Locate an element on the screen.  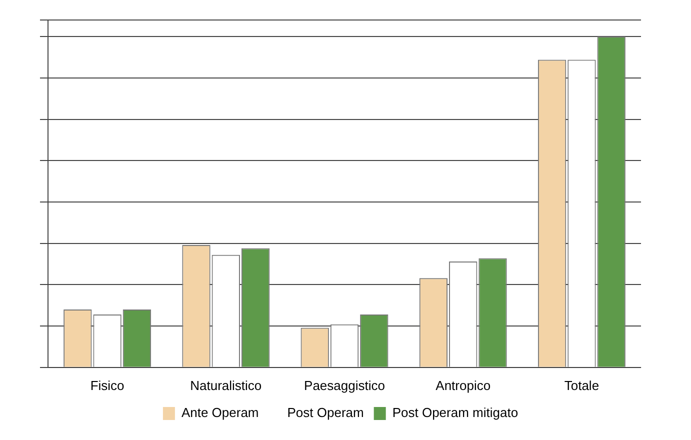
x-tick-label: Totale is located at coordinates (582, 385).